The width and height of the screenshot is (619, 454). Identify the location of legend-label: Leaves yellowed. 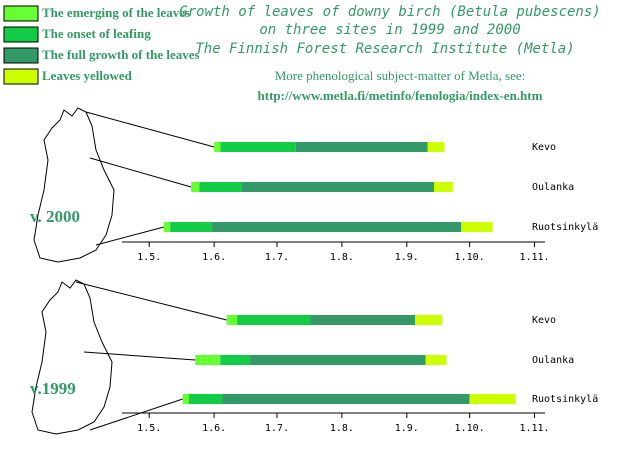
(87, 75).